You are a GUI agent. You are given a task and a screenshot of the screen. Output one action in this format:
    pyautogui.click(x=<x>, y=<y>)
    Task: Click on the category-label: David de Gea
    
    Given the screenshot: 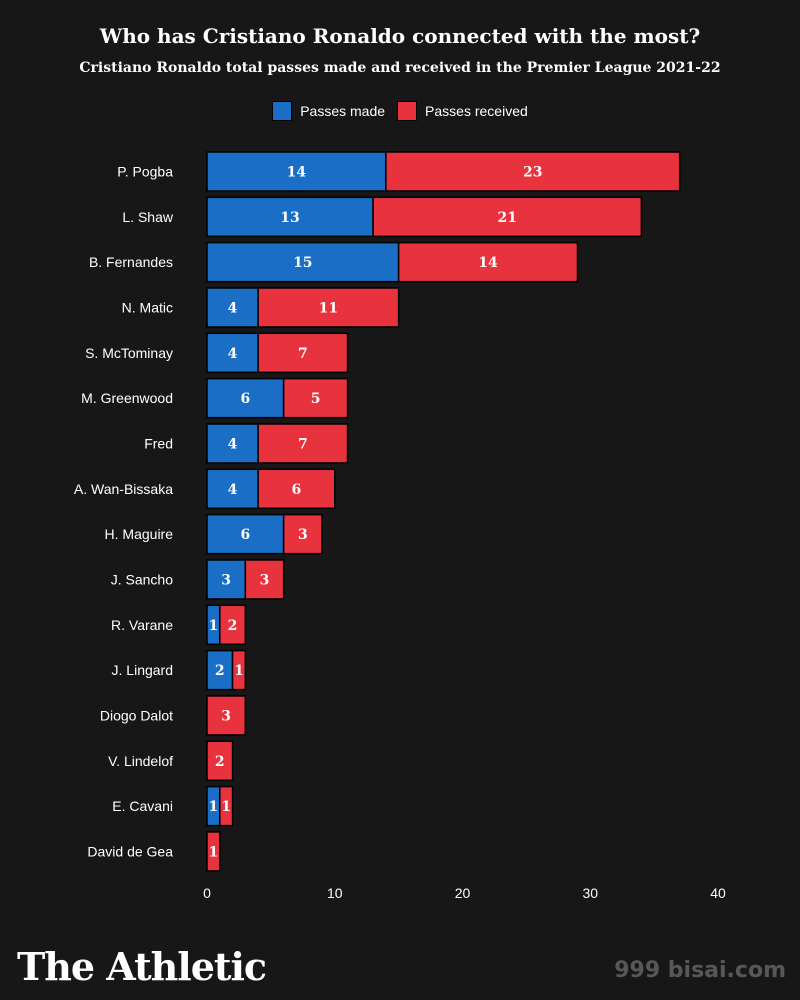 What is the action you would take?
    pyautogui.click(x=130, y=851)
    